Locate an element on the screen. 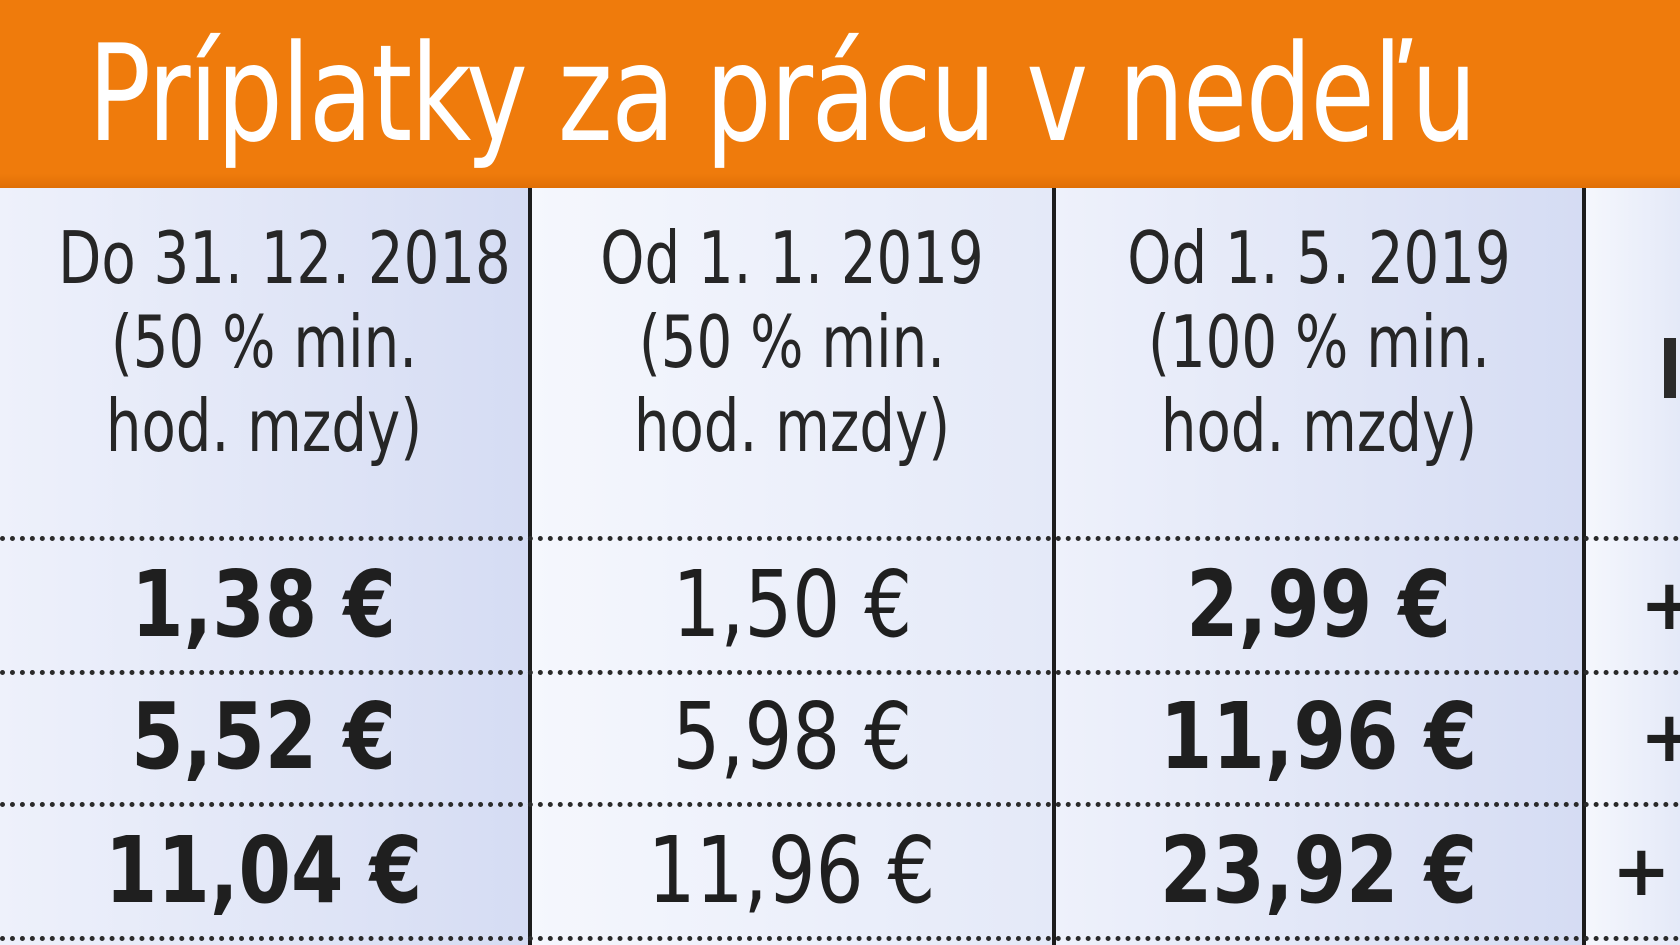 The image size is (1680, 945). column-header-2-line-1: Od 1. 1. 2019 is located at coordinates (792, 258).